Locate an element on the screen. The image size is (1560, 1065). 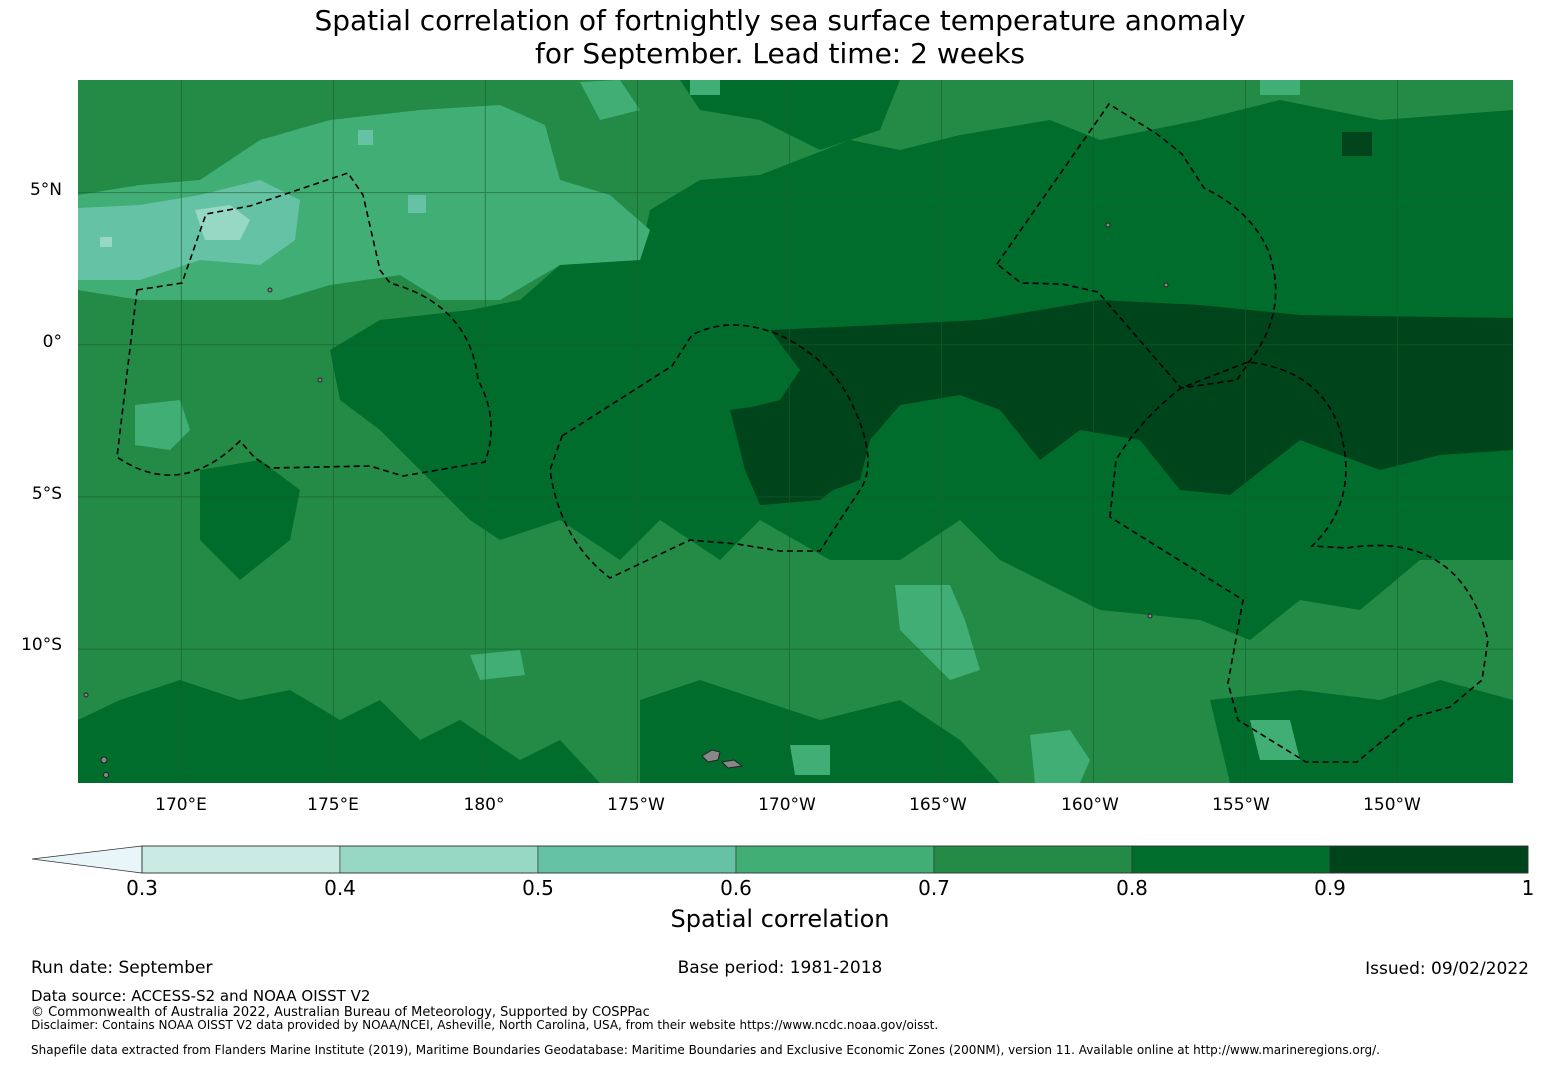
field-low-north-patch is located at coordinates (365, 137).